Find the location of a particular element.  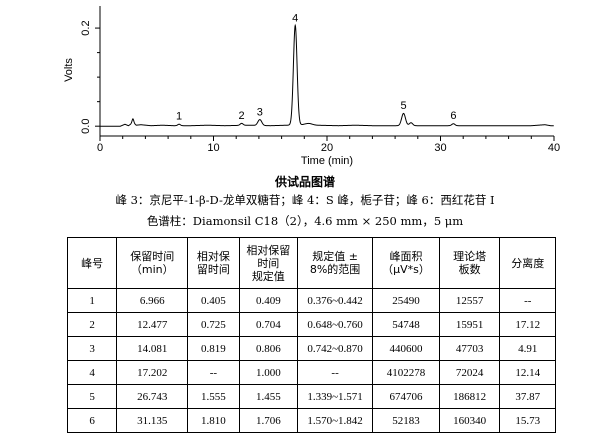

peak-label: 4 is located at coordinates (295, 19).